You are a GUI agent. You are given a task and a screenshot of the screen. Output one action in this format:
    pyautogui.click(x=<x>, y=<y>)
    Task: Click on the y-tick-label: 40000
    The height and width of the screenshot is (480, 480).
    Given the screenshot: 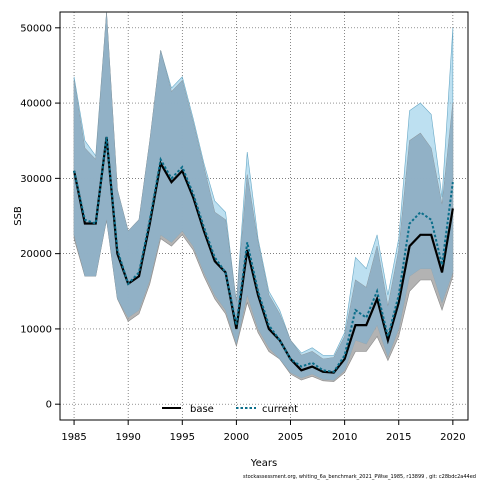 What is the action you would take?
    pyautogui.click(x=36, y=104)
    